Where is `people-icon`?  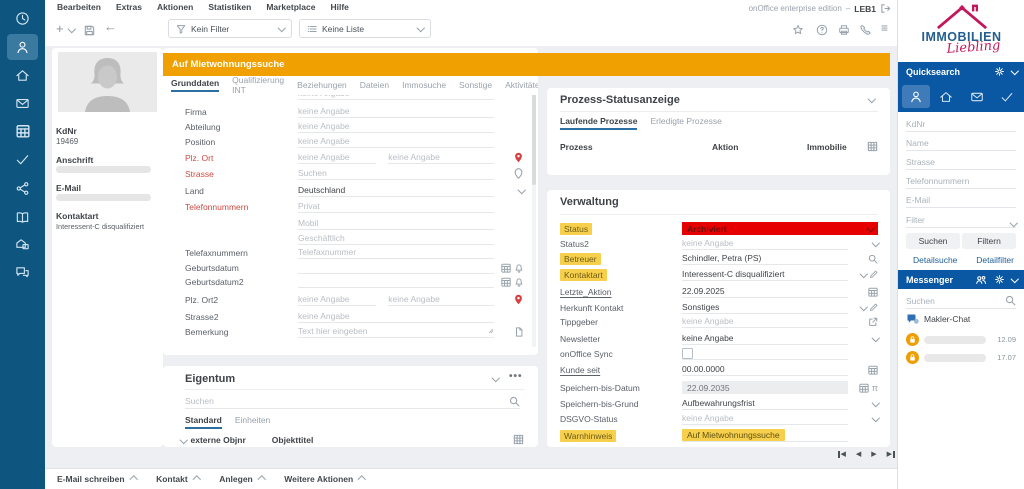 people-icon is located at coordinates (981, 280).